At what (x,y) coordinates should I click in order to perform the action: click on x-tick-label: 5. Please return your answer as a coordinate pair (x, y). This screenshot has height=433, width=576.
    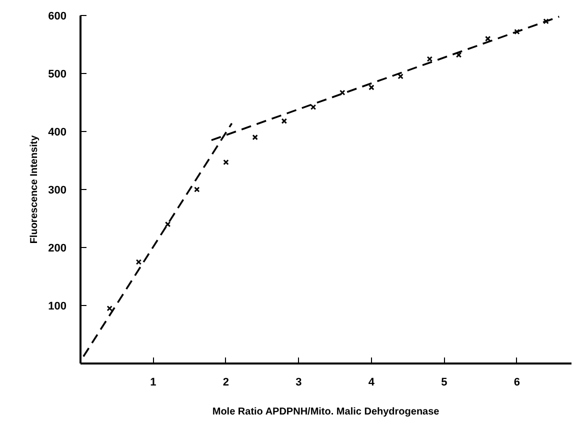
    Looking at the image, I should click on (444, 382).